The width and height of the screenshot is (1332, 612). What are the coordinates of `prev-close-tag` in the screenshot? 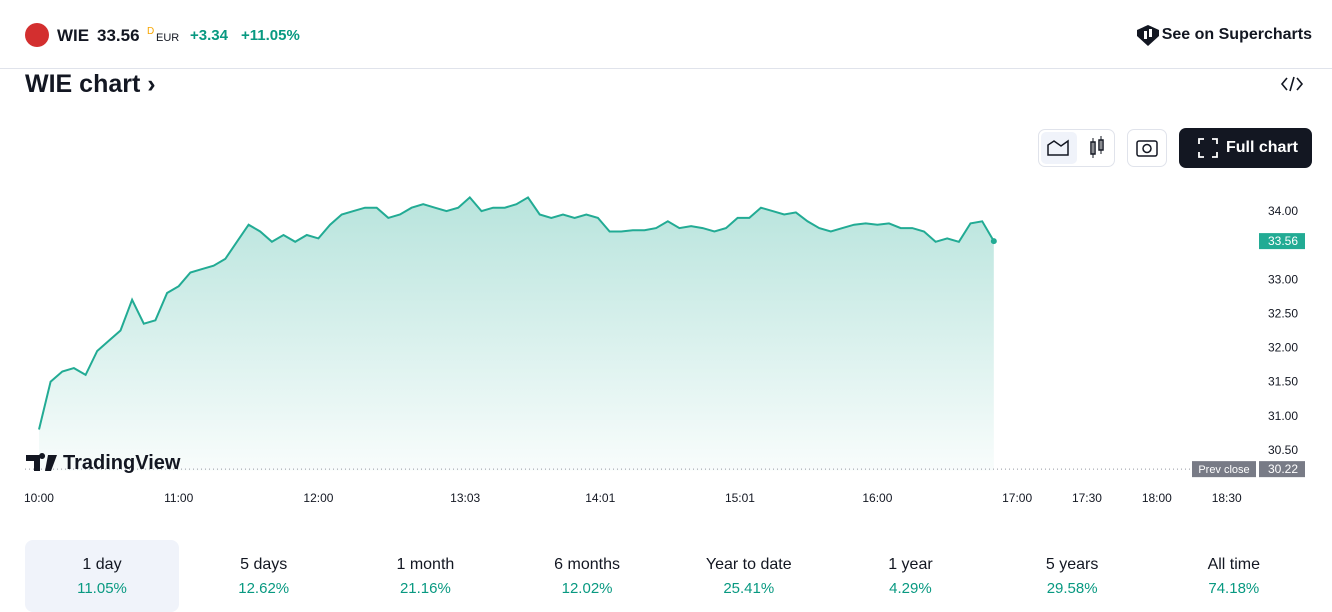 It's located at (1224, 469).